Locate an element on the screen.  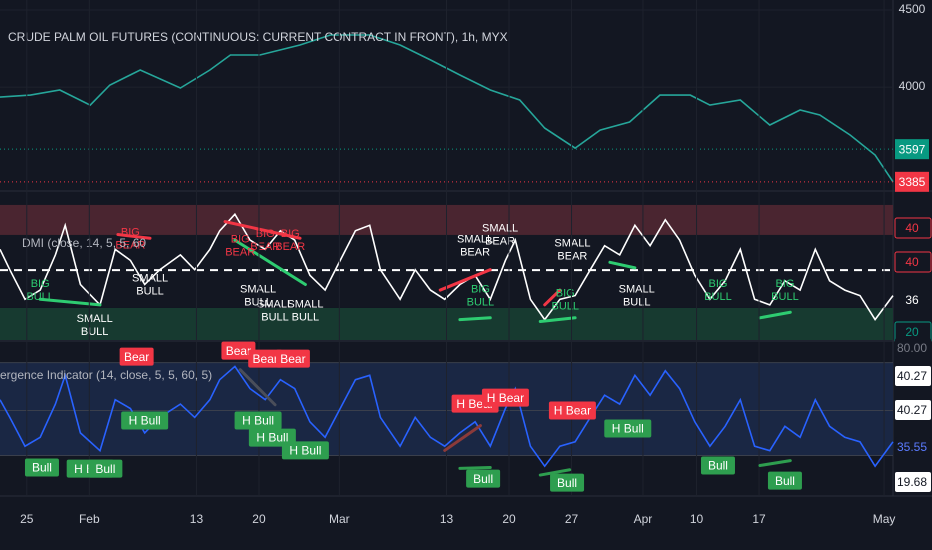
scale-tag-label: 80.00 is located at coordinates (912, 348).